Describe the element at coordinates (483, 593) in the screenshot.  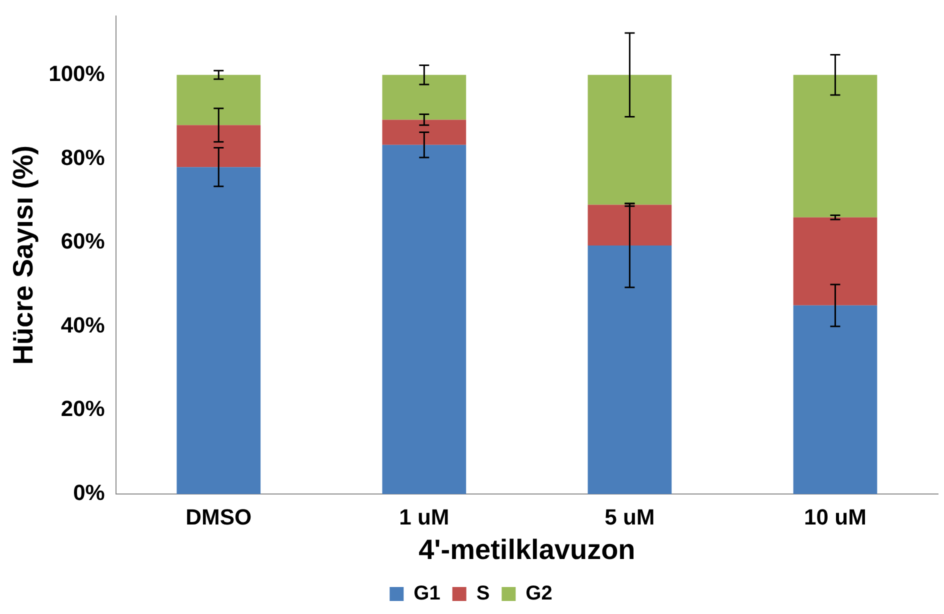
I see `legend-label: S` at that location.